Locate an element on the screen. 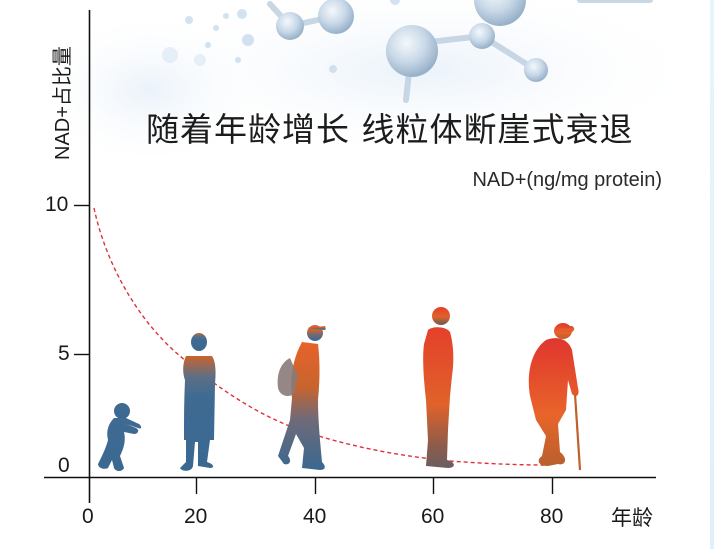 The height and width of the screenshot is (549, 714). x-tick-label-80: 80 is located at coordinates (552, 516).